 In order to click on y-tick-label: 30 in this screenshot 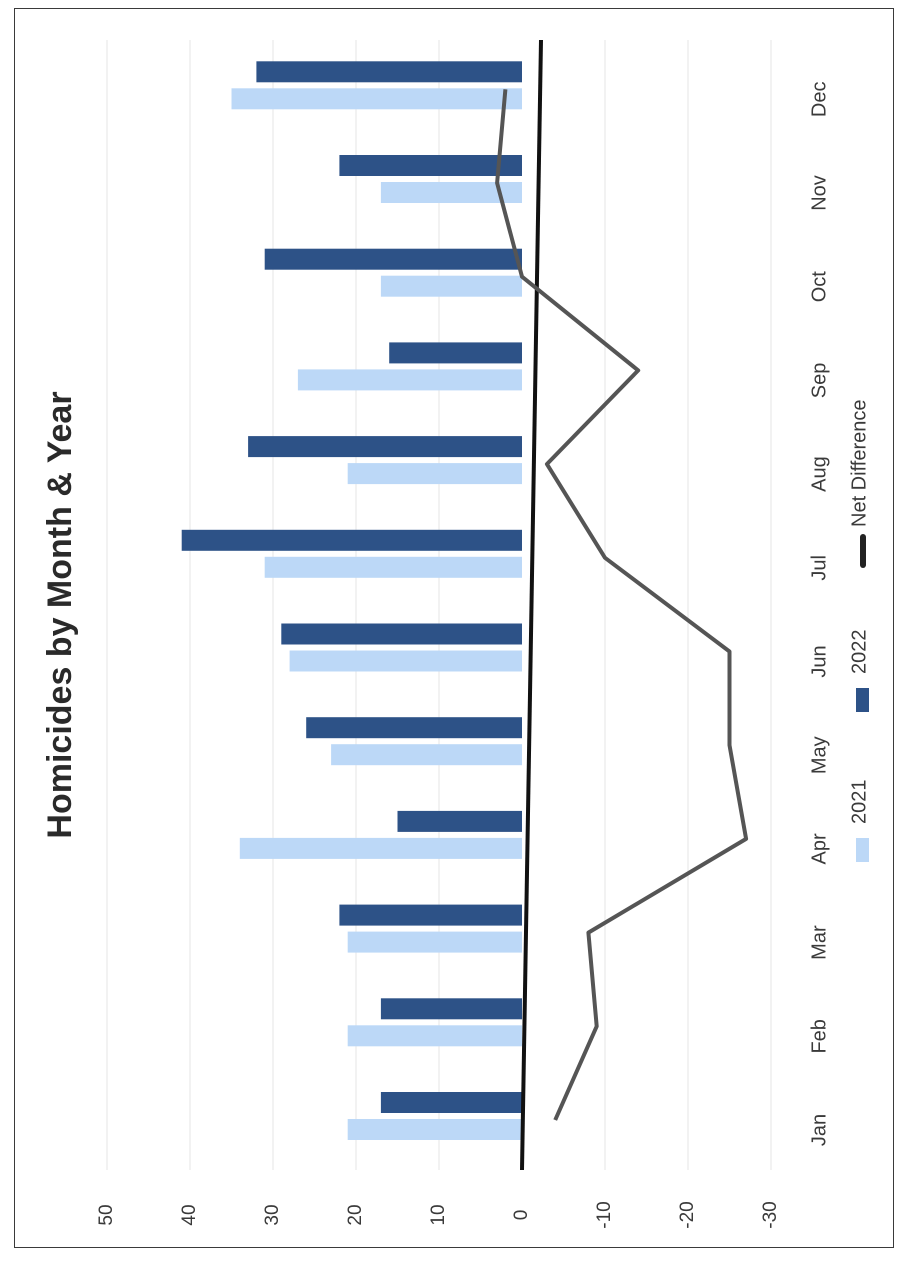, I will do `click(272, 1214)`.